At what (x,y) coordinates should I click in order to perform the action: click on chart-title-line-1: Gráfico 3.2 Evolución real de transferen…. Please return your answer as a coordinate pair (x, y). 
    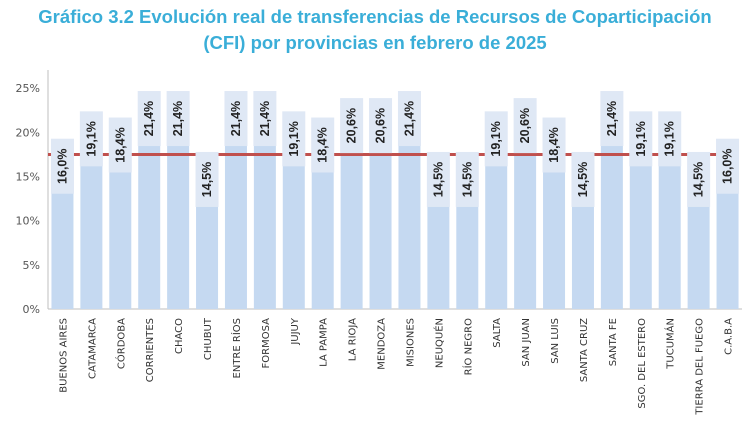
    Looking at the image, I should click on (375, 16).